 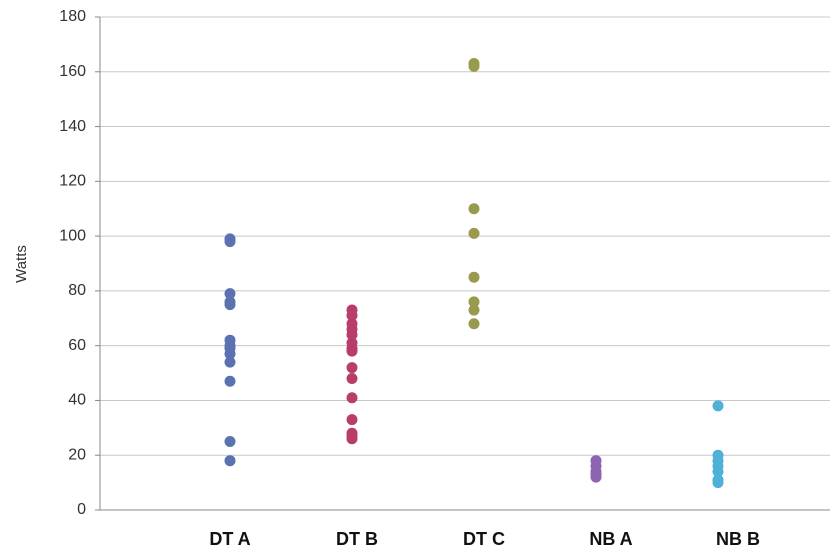 What do you see at coordinates (77, 400) in the screenshot?
I see `y-tick-label: 40` at bounding box center [77, 400].